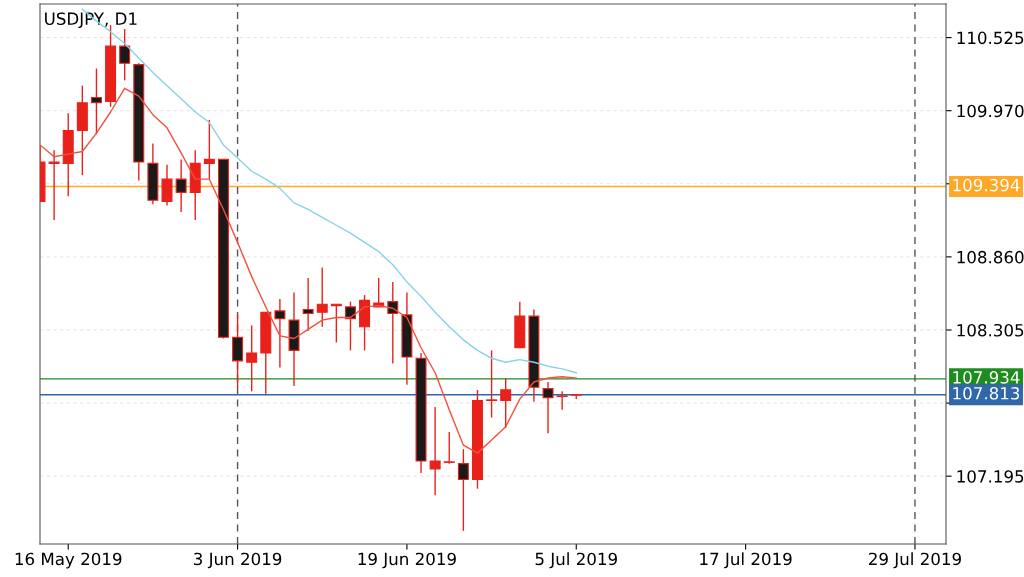 The width and height of the screenshot is (1024, 577). What do you see at coordinates (986, 393) in the screenshot?
I see `ref-line-label: 107.813` at bounding box center [986, 393].